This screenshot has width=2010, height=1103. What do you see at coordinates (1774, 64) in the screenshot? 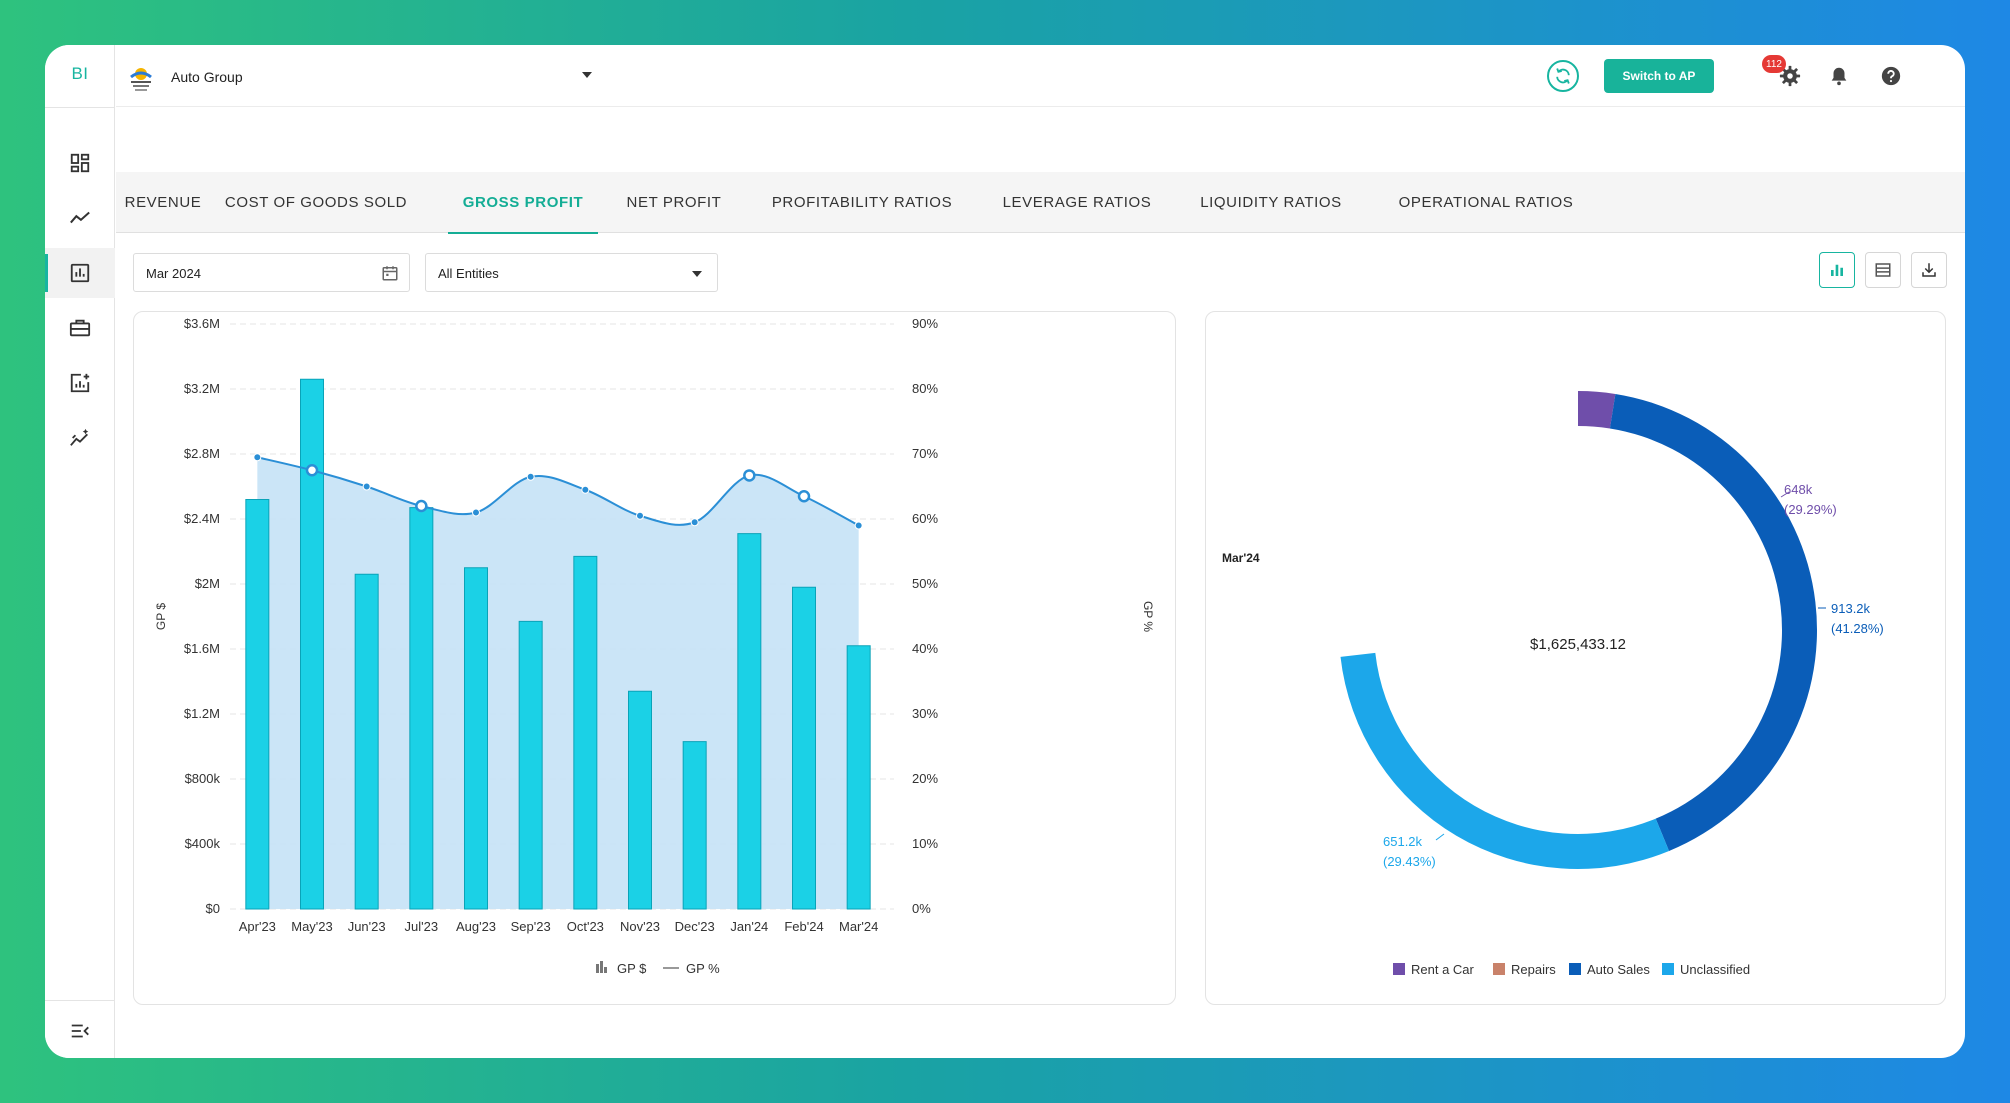
I see `notification-count-badge: 112` at bounding box center [1774, 64].